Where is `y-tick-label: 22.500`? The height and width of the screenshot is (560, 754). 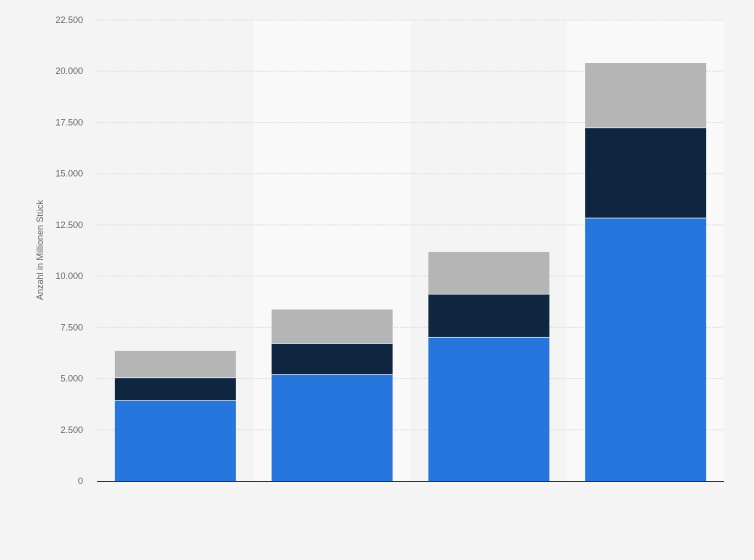
y-tick-label: 22.500 is located at coordinates (69, 20).